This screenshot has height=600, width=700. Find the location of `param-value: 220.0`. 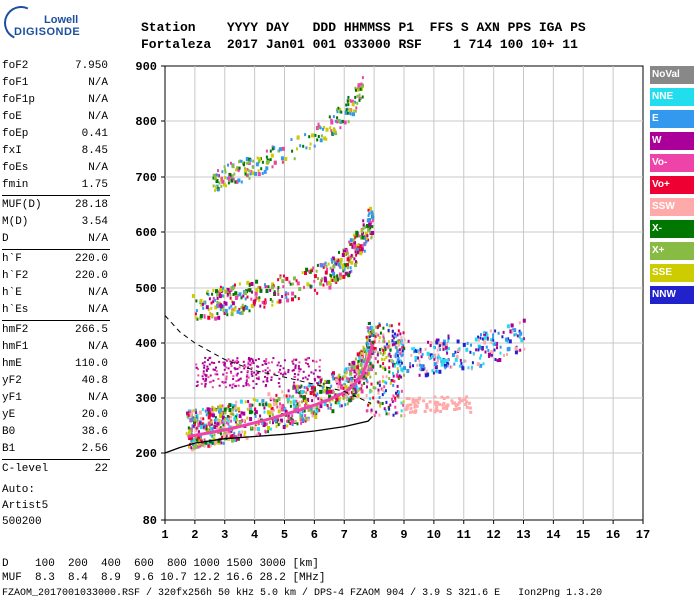

param-value: 220.0 is located at coordinates (91, 259).